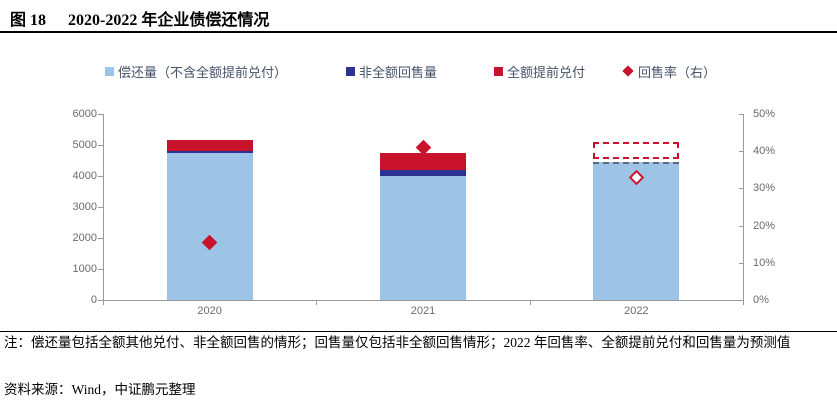 The height and width of the screenshot is (400, 837). Describe the element at coordinates (203, 72) in the screenshot. I see `legend-label: 偿还量（不含全额提前兑付）` at that location.